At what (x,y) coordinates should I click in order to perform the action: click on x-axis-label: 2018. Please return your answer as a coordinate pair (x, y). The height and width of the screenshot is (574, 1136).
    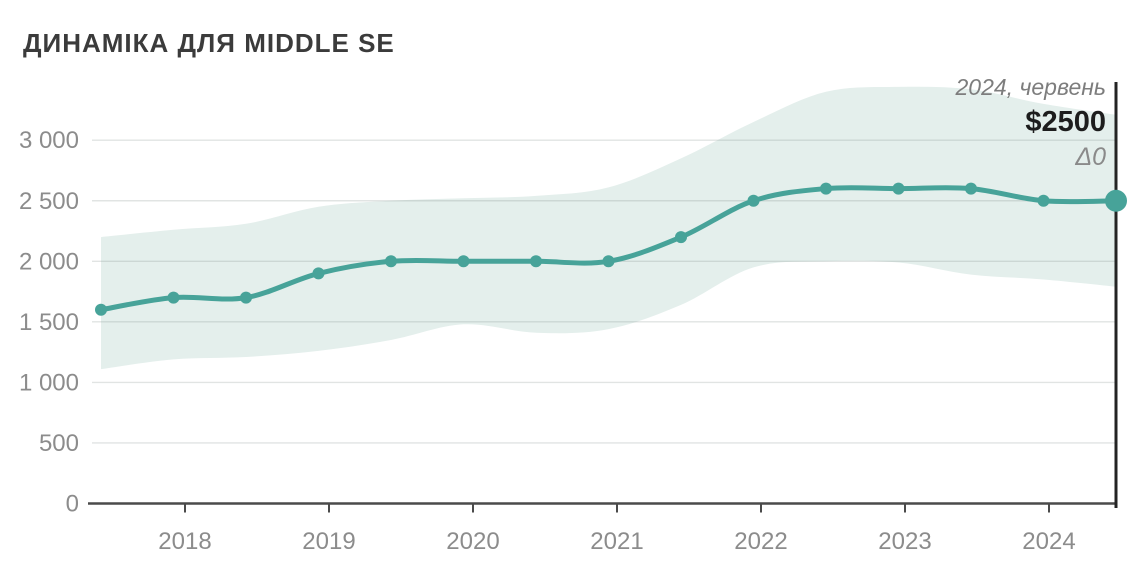
    Looking at the image, I should click on (184, 541).